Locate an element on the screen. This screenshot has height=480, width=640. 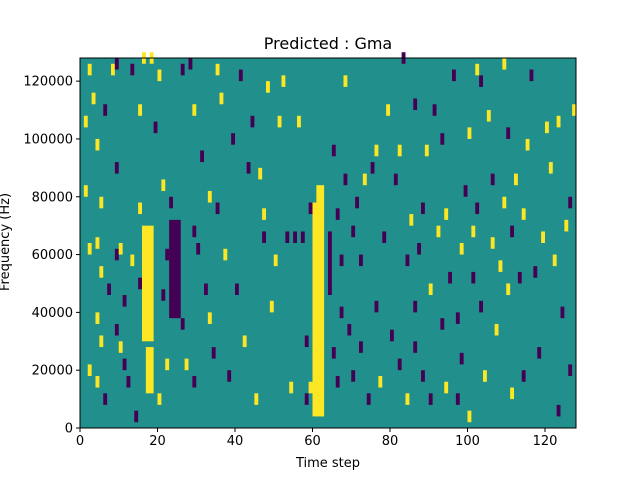
y-tick-label: 120000 is located at coordinates (48, 82).